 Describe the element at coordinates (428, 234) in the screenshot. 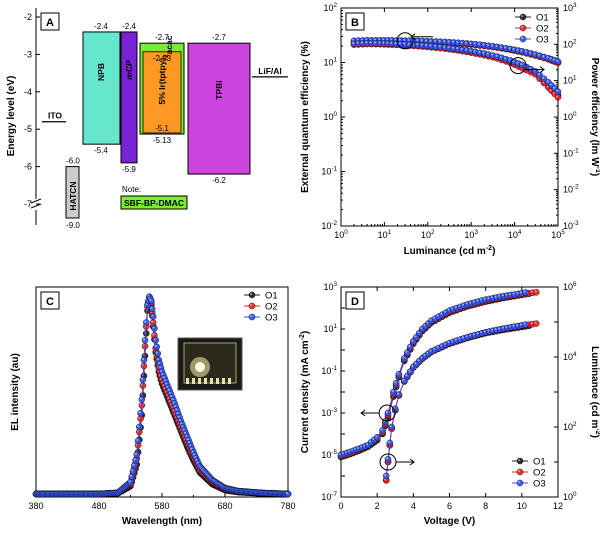

I see `x-tick-label: 102` at that location.